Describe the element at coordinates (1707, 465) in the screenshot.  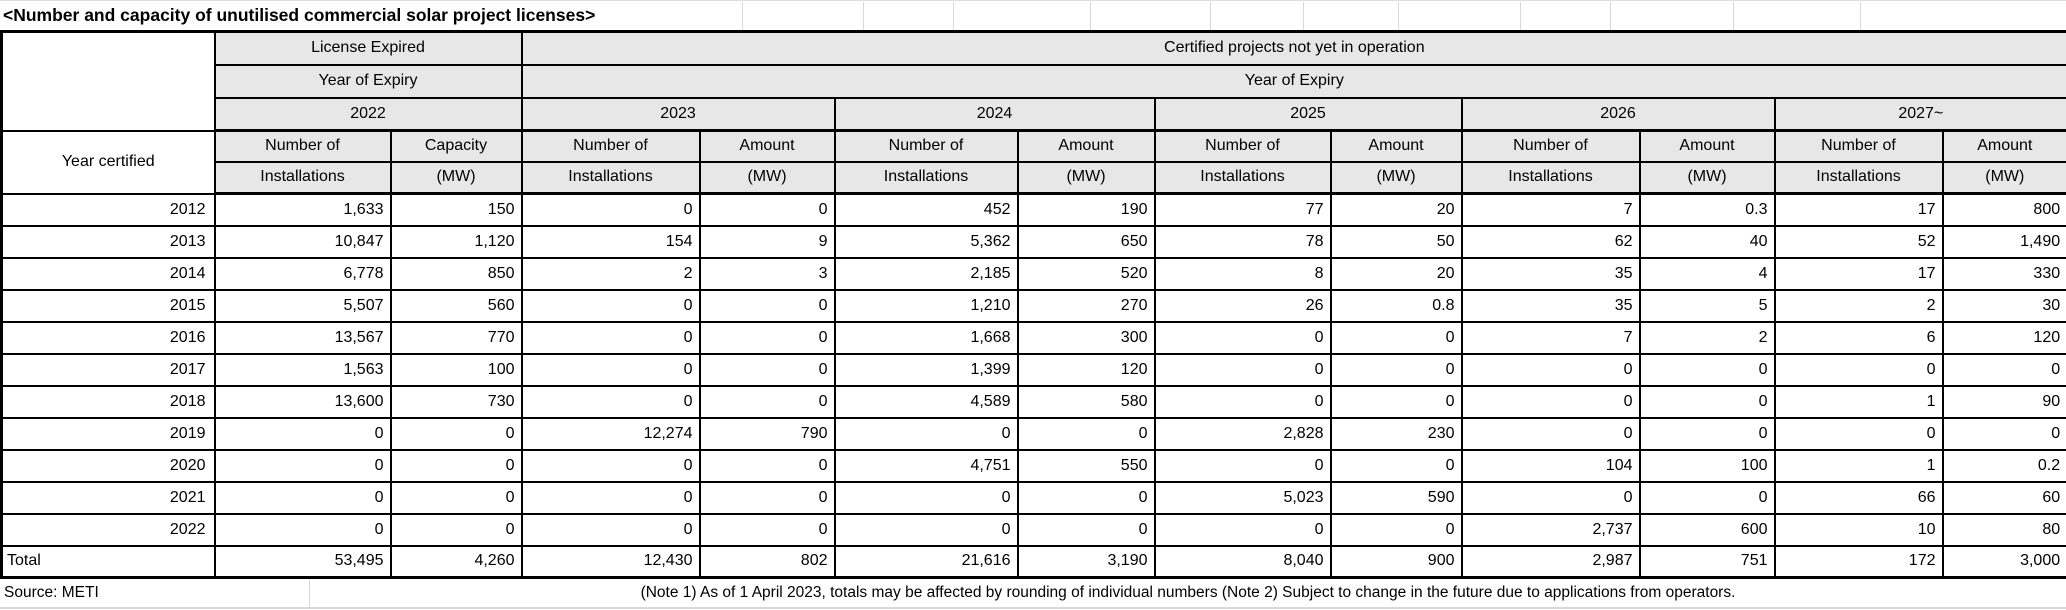
I see `value-cell: 100` at that location.